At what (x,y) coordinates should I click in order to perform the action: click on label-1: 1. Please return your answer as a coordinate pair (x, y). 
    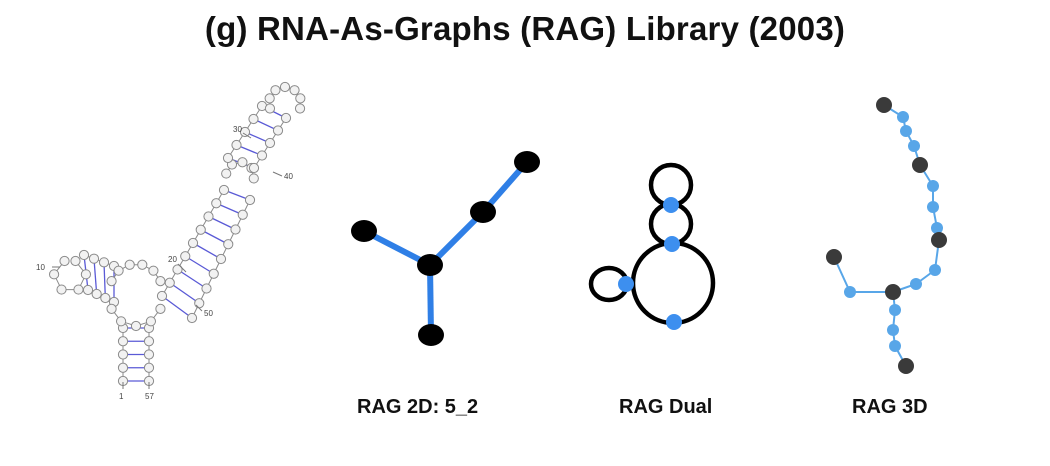
    Looking at the image, I should click on (121, 396).